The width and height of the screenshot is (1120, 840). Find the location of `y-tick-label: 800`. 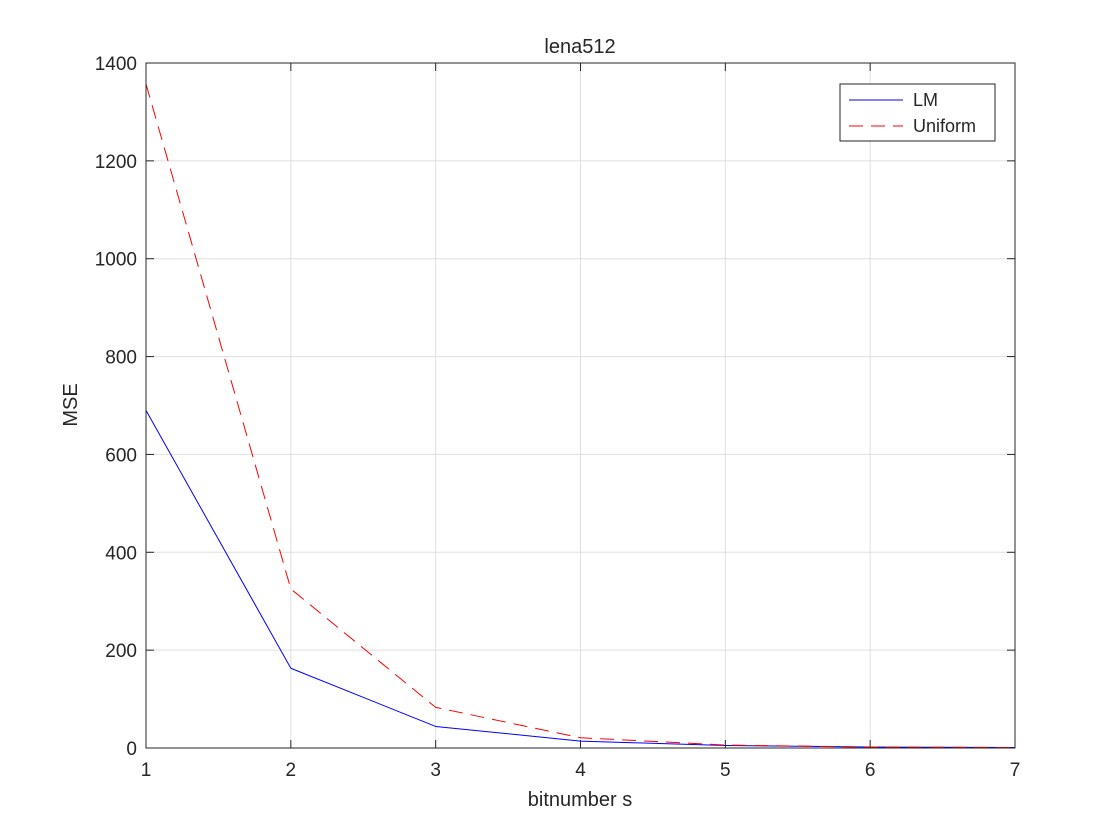

y-tick-label: 800 is located at coordinates (121, 358).